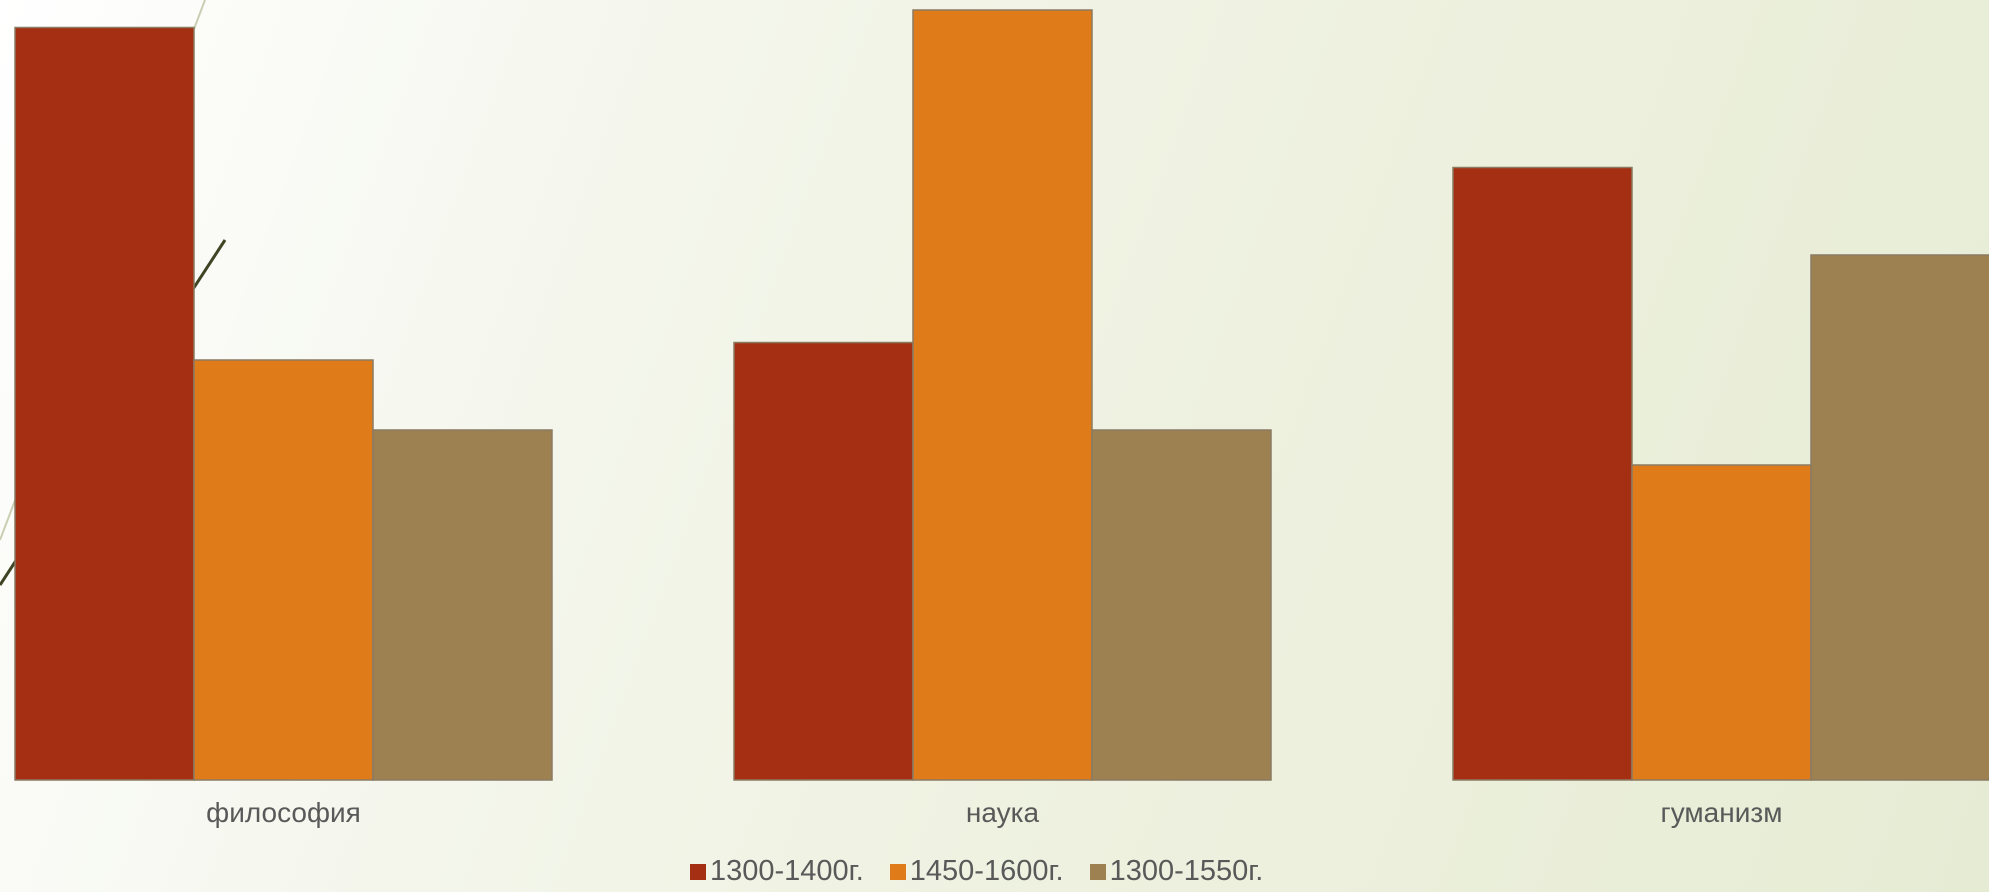  Describe the element at coordinates (1722, 812) in the screenshot. I see `category-label: гуманизм` at that location.